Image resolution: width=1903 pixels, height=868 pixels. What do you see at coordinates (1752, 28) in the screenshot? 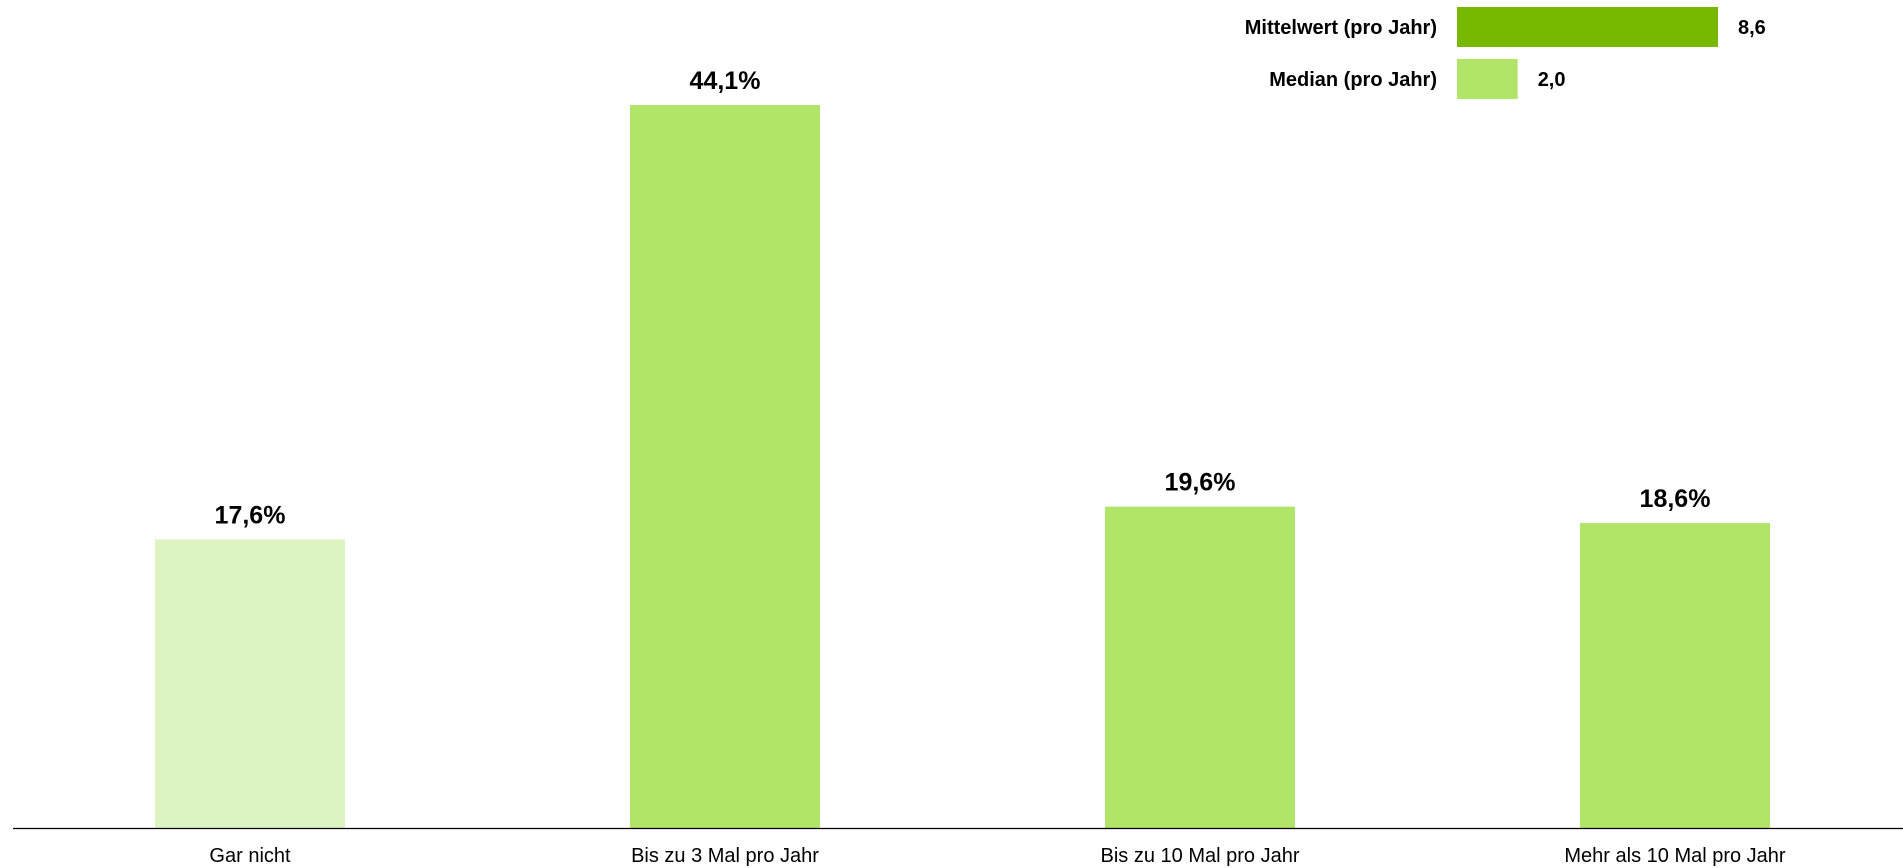
I see `summary-value-label: 8,6` at bounding box center [1752, 28].